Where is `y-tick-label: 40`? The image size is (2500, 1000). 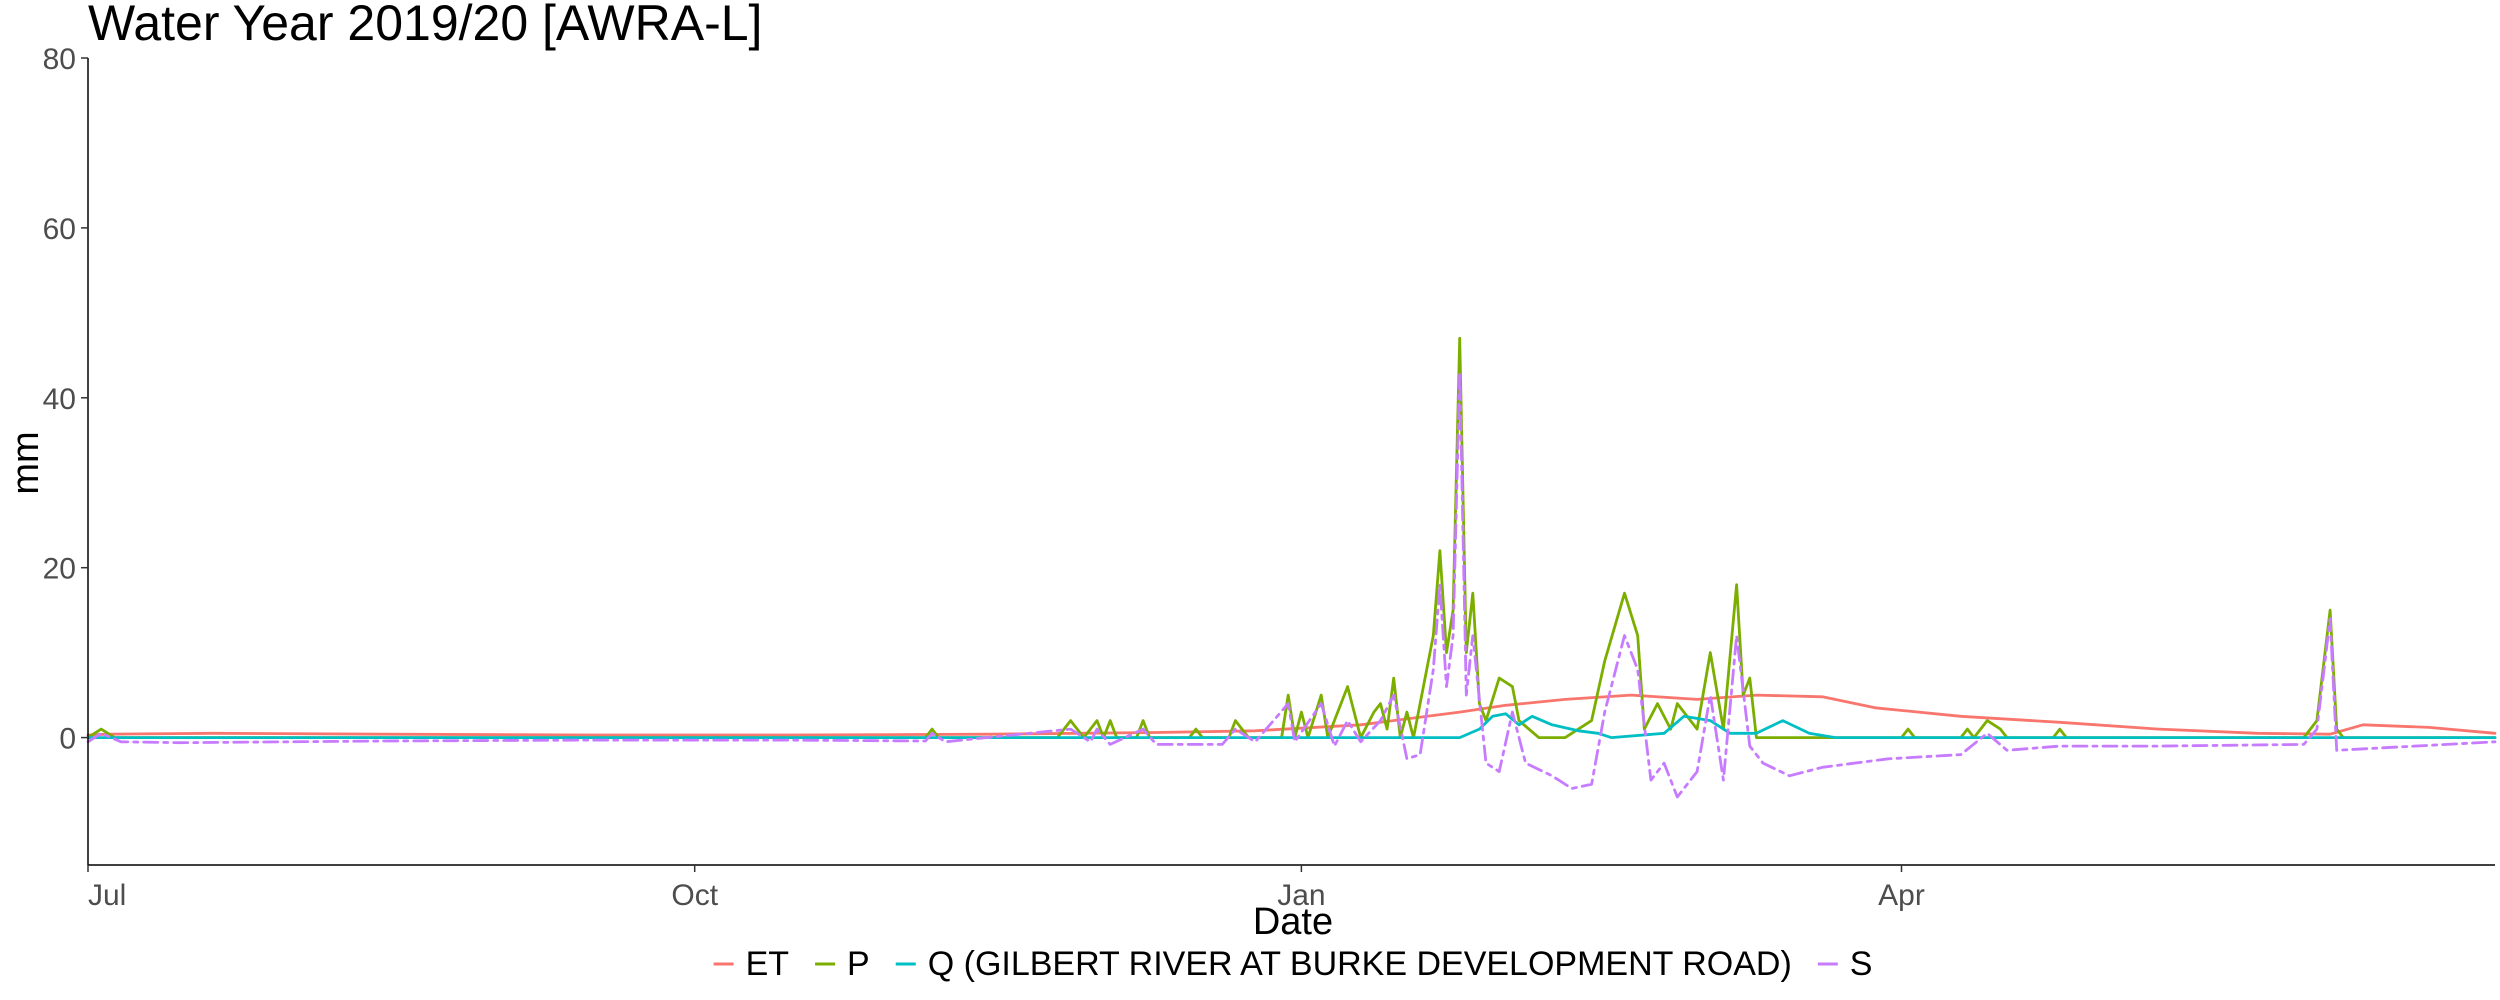 y-tick-label: 40 is located at coordinates (59, 399).